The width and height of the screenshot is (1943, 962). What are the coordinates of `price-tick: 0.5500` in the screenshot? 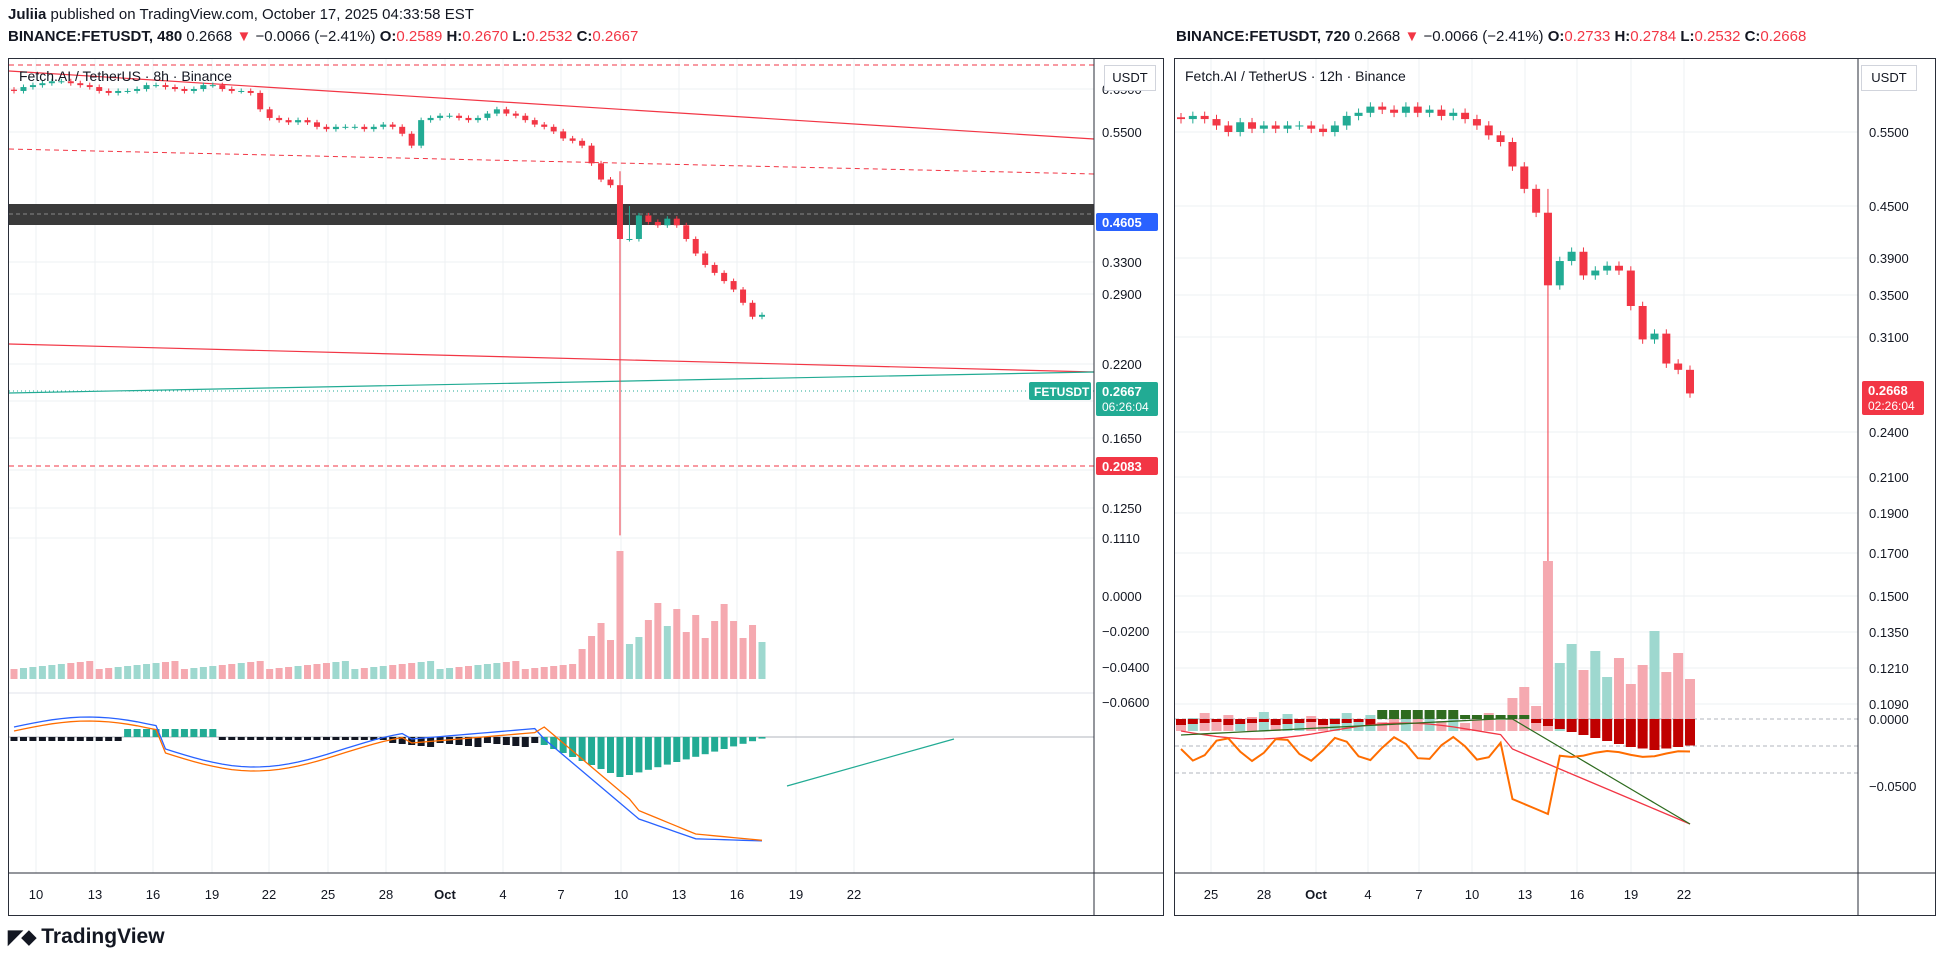 It's located at (1122, 132).